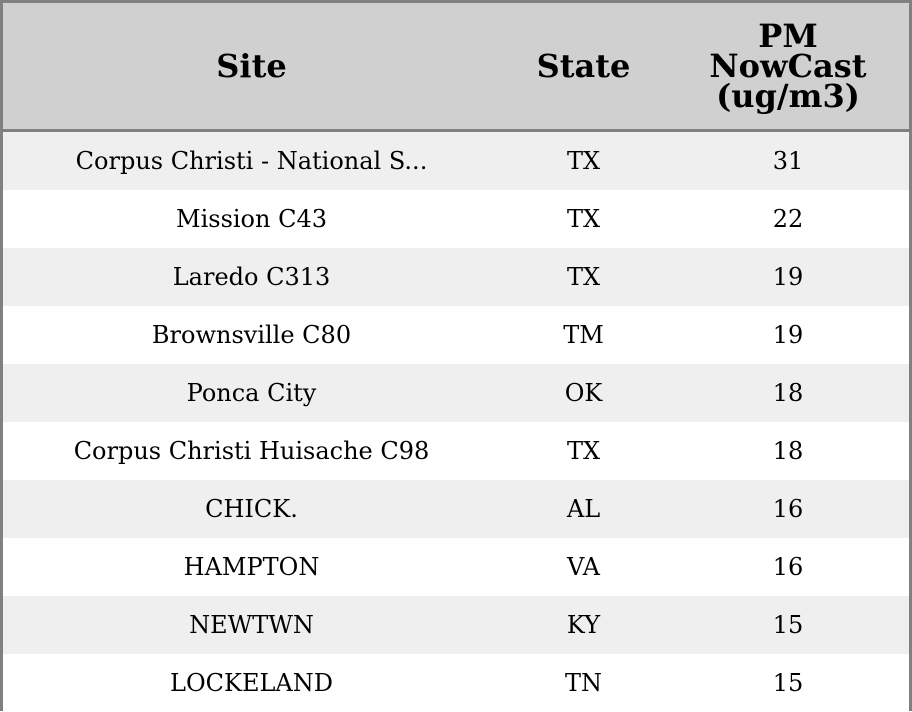 This screenshot has height=712, width=912. I want to click on table-cell: OK, so click(583, 393).